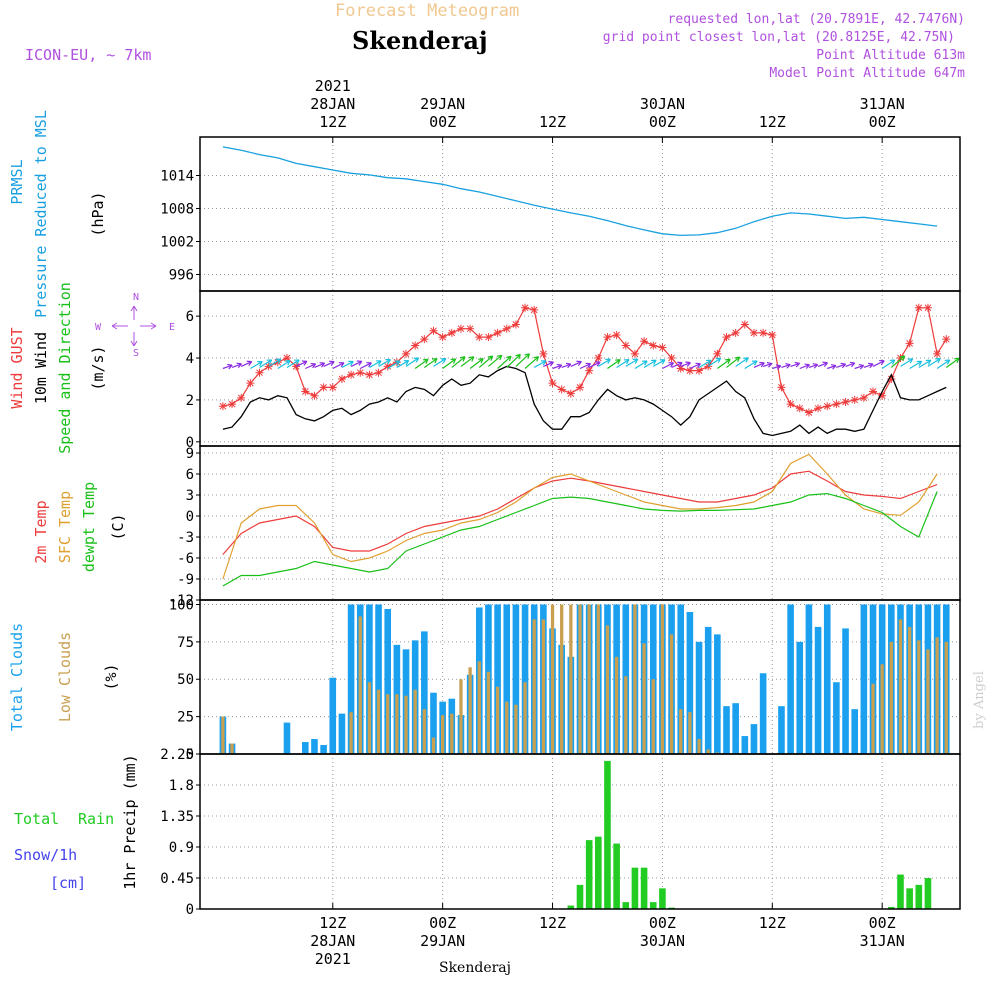 The height and width of the screenshot is (1000, 1000). I want to click on top-time-label: 00Z, so click(442, 122).